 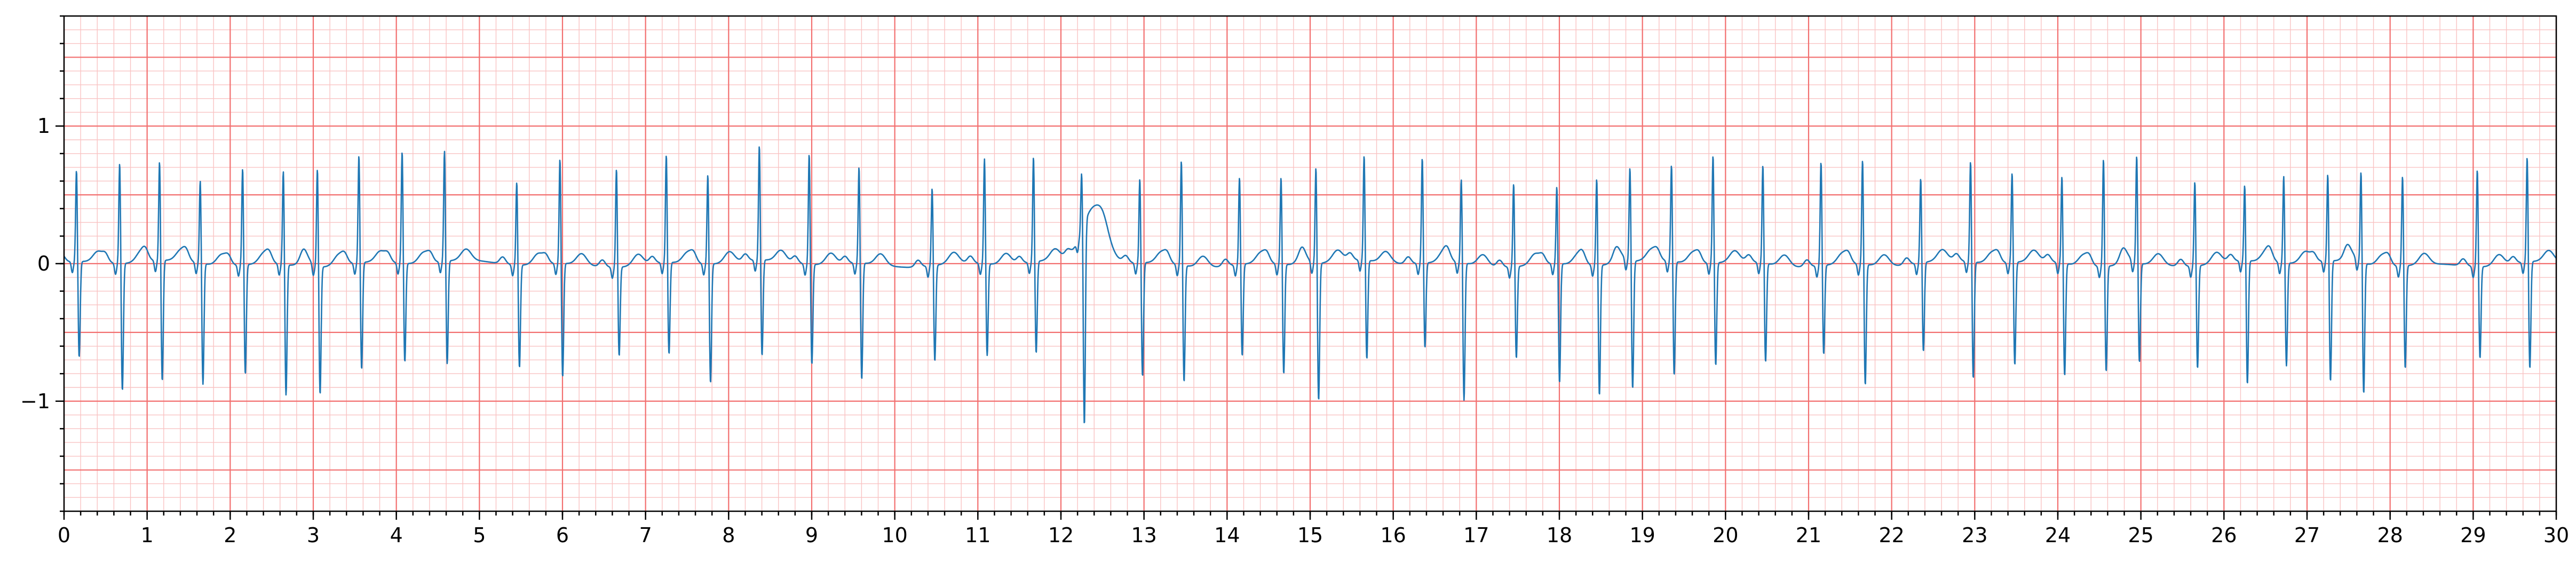 What do you see at coordinates (147, 535) in the screenshot?
I see `x-tick-label: 1` at bounding box center [147, 535].